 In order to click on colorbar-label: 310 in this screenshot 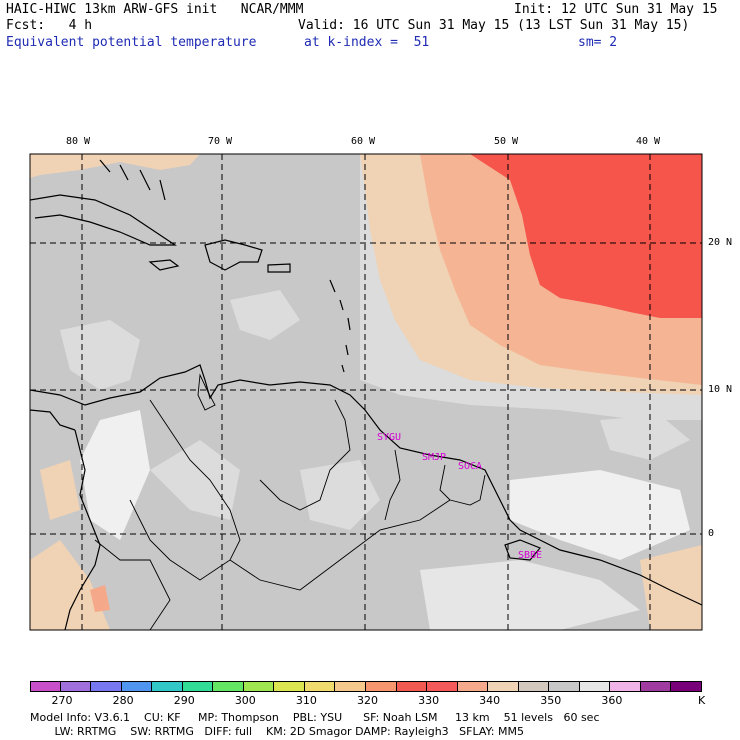, I will do `click(306, 700)`.